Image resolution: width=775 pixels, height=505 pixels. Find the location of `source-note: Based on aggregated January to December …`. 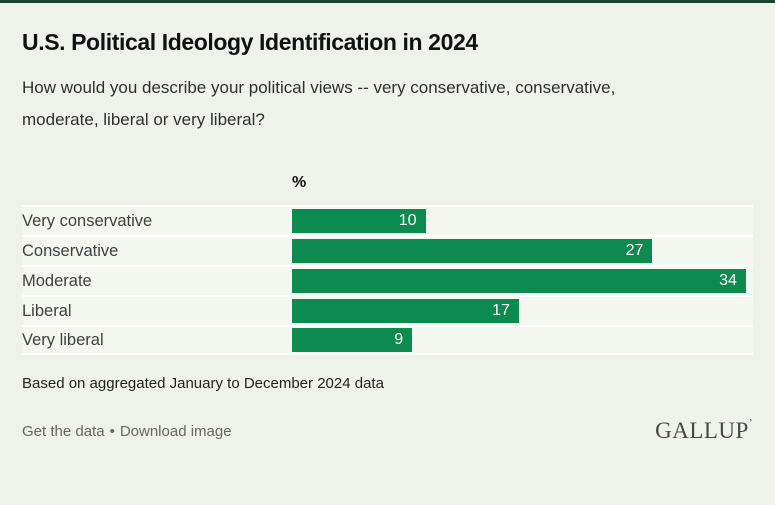

source-note: Based on aggregated January to December … is located at coordinates (203, 383).